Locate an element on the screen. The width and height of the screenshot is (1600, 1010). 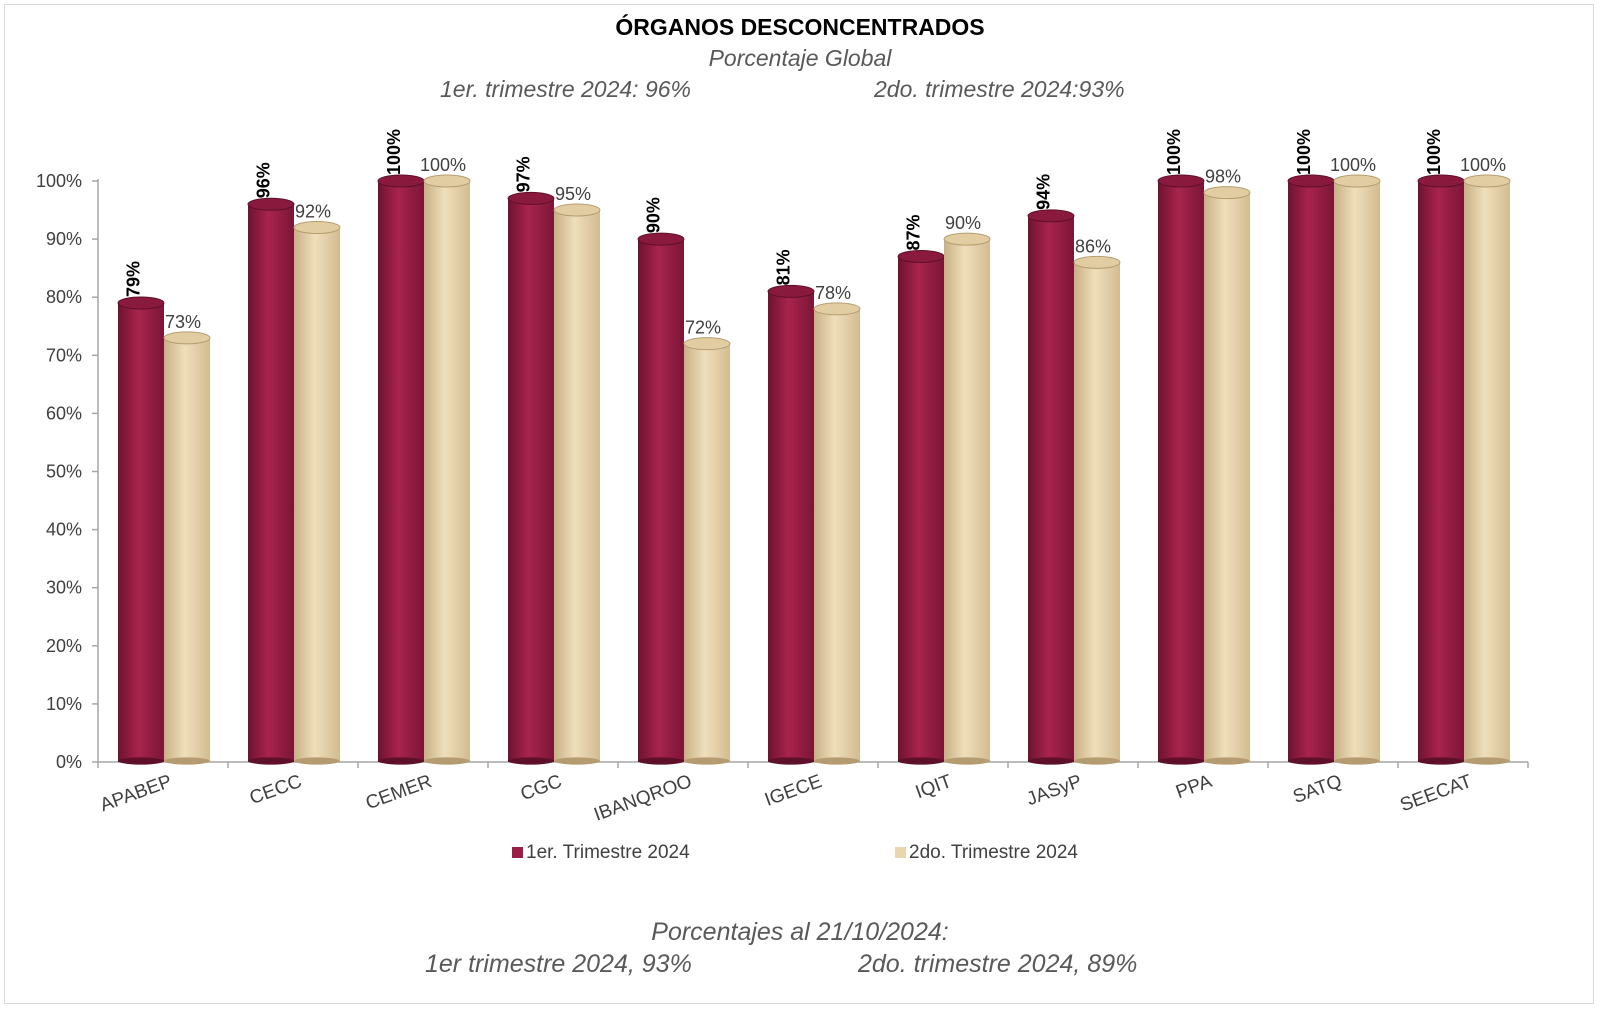
data-label-series2: 98% is located at coordinates (1223, 177).